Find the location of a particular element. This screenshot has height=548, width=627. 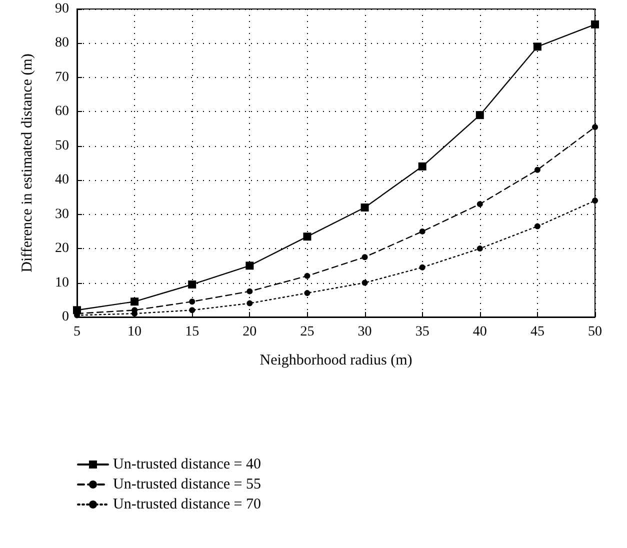

y-tick-label: 30 is located at coordinates (62, 214).